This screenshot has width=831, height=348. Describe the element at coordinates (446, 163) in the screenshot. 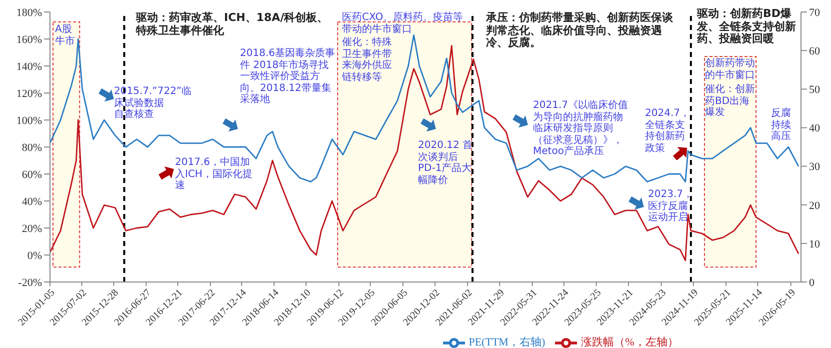

I see `annotation: 2020.12 首次谈判后PD-1产品大幅降价` at that location.